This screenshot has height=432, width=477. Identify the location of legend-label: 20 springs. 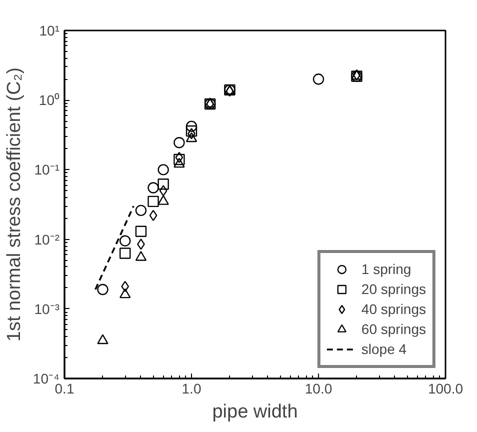
(393, 289).